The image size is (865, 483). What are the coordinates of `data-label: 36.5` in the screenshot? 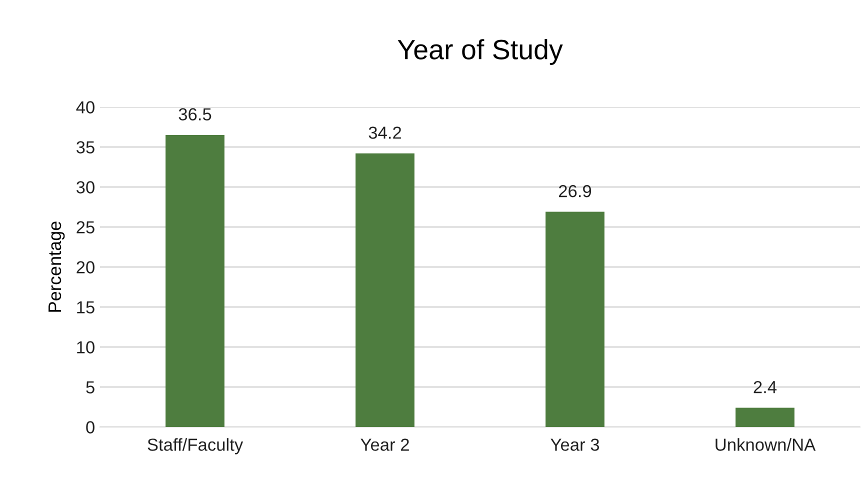 It's located at (195, 114).